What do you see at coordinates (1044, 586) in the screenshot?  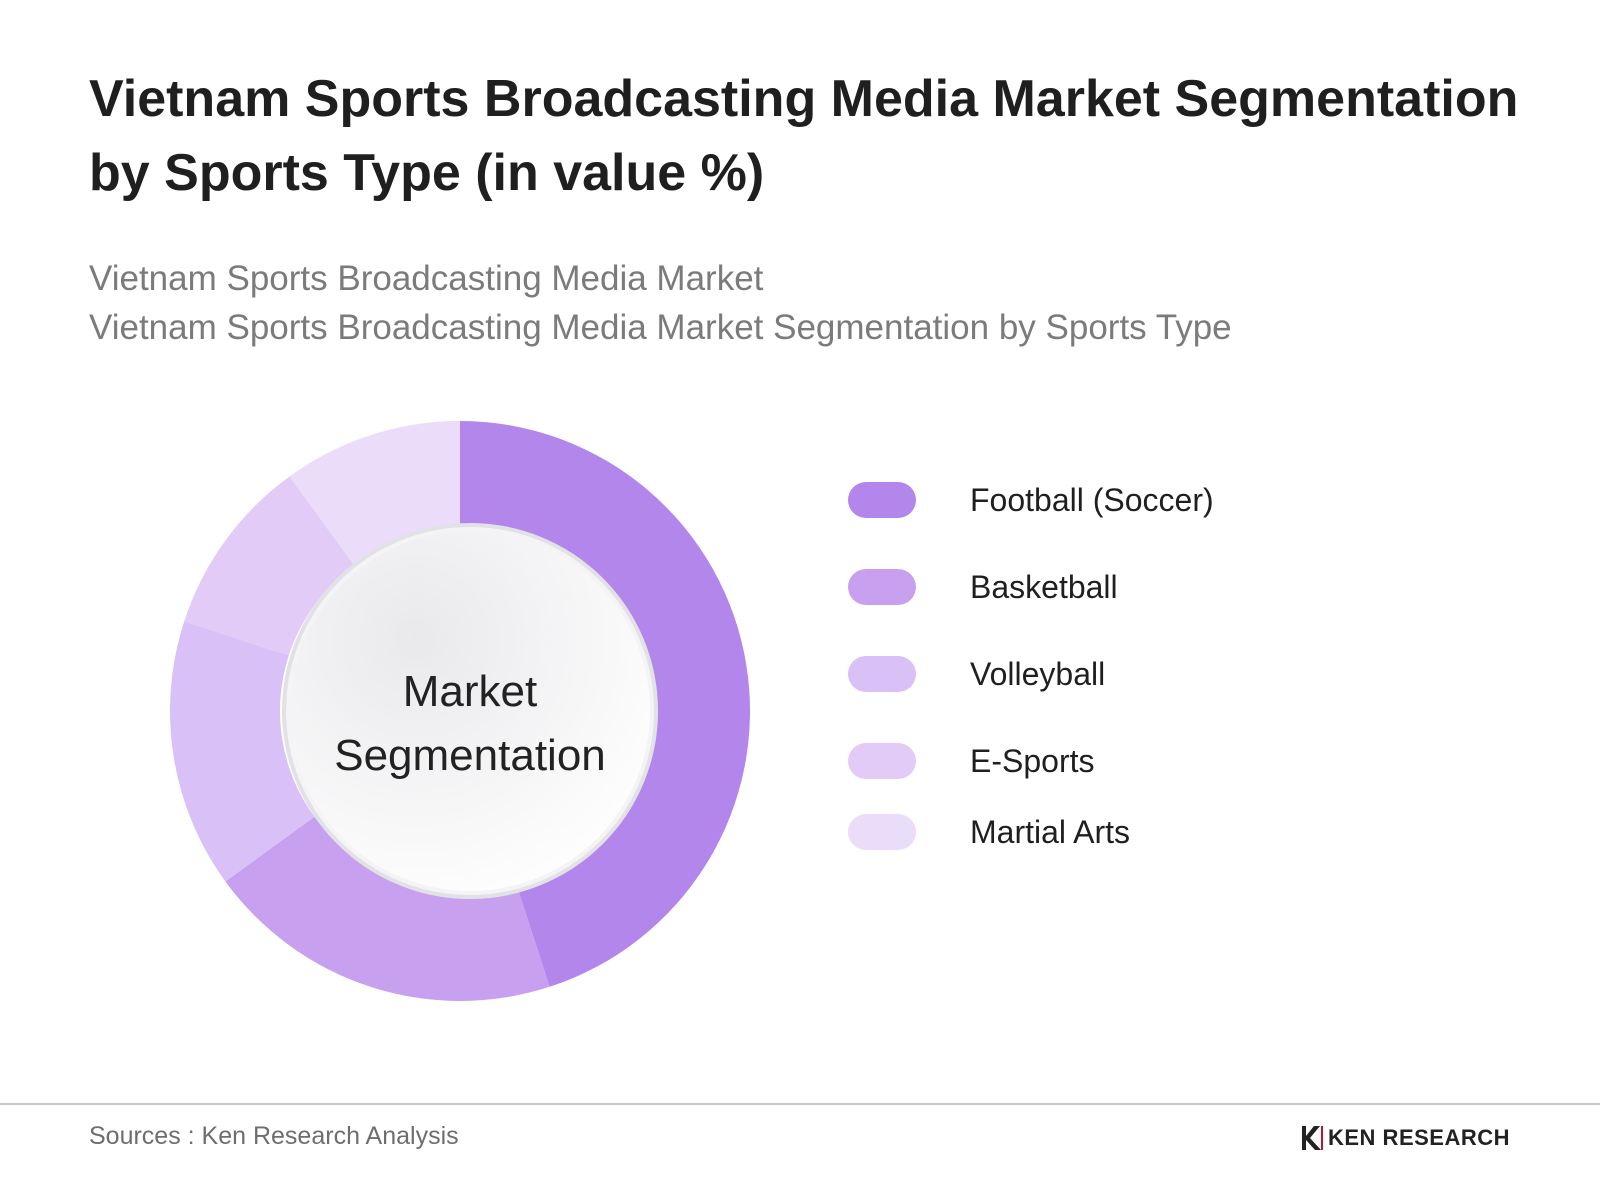 I see `legend-label-basketball: Basketball` at bounding box center [1044, 586].